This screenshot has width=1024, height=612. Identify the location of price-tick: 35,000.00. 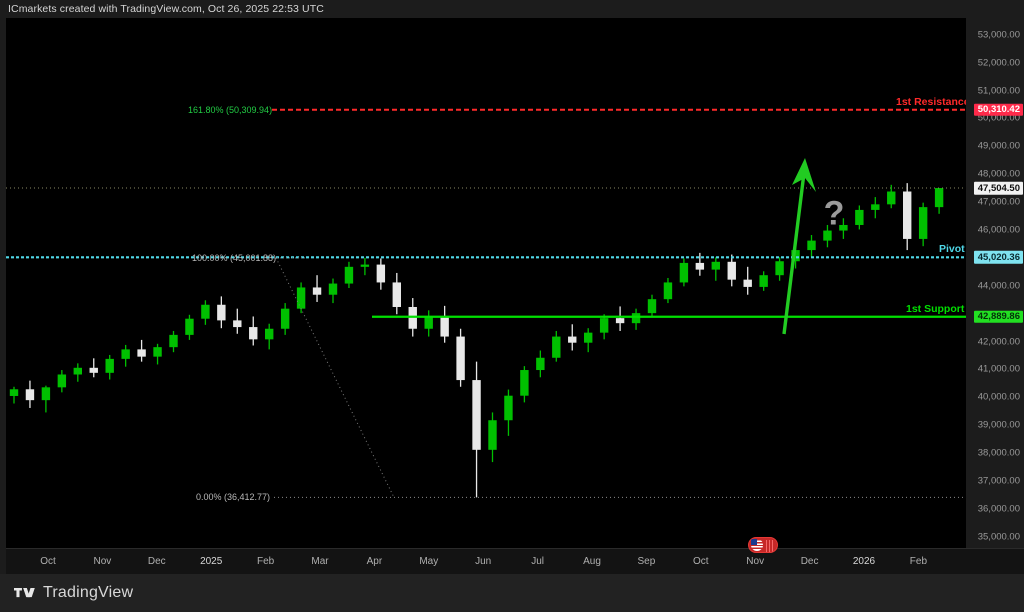
(998, 537).